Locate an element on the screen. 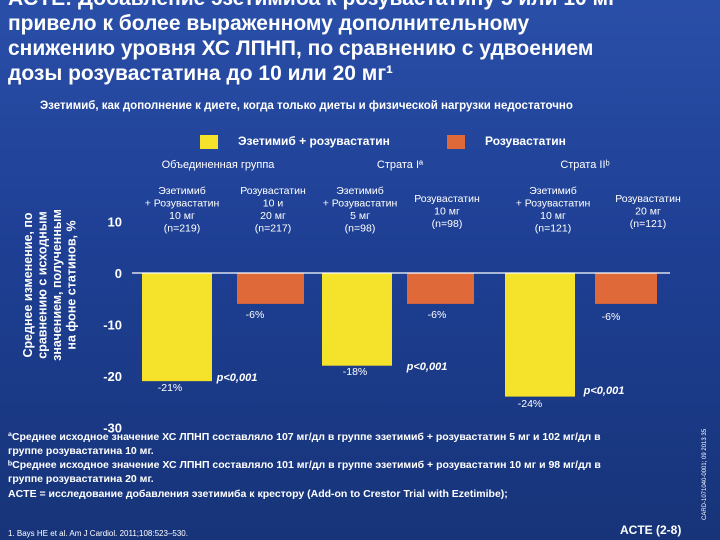  y-axis-label-line: Среднее изменение, по is located at coordinates (28, 284).